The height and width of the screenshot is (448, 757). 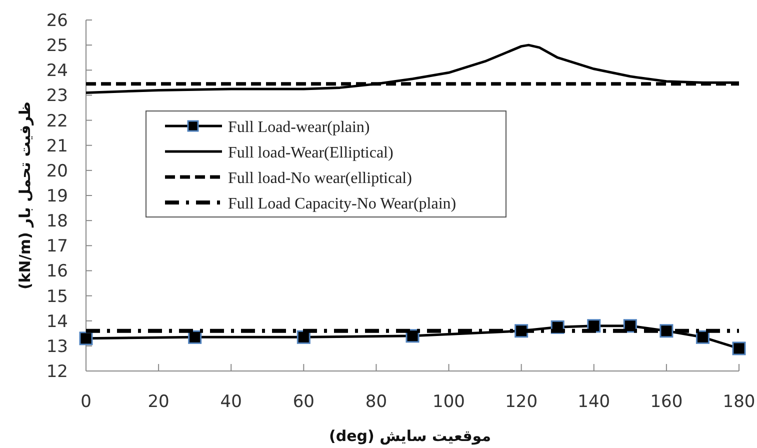 What do you see at coordinates (57, 121) in the screenshot?
I see `y-tick-label: 22` at bounding box center [57, 121].